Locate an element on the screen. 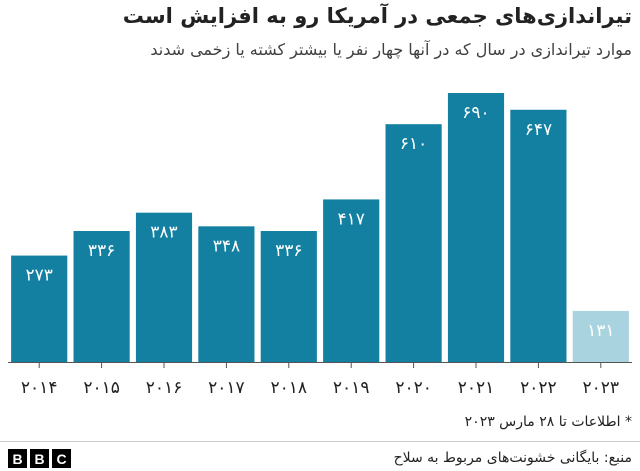 This screenshot has height=471, width=640. source: منبع: بایگانی خشونت‌های مربوط به سلاح is located at coordinates (512, 458).